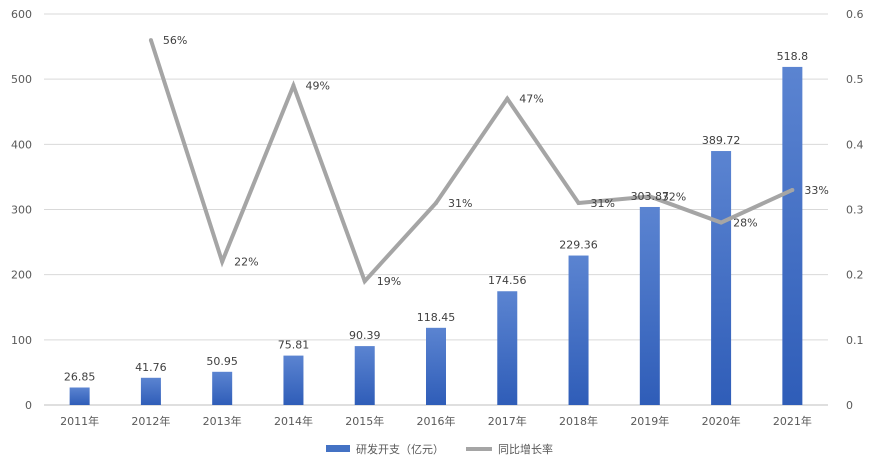 The height and width of the screenshot is (473, 878). What do you see at coordinates (436, 317) in the screenshot?
I see `bar-value-label: 118.45` at bounding box center [436, 317].